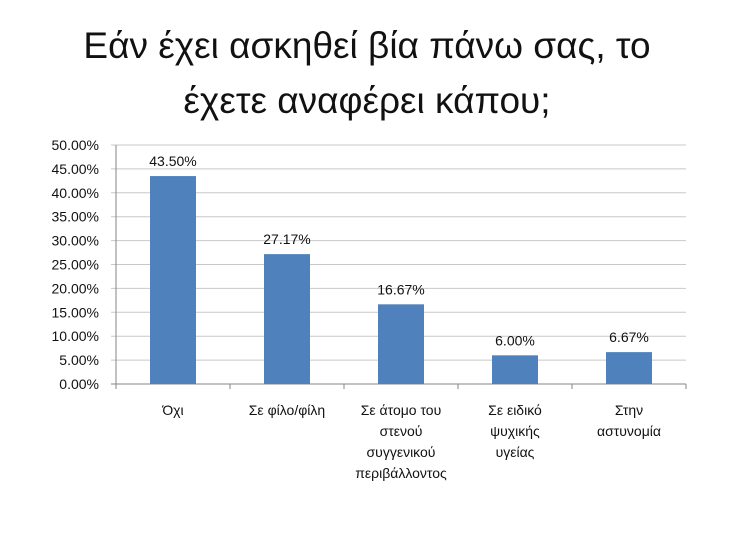 This screenshot has height=551, width=734. I want to click on y-tick-label: 10.00%, so click(75, 336).